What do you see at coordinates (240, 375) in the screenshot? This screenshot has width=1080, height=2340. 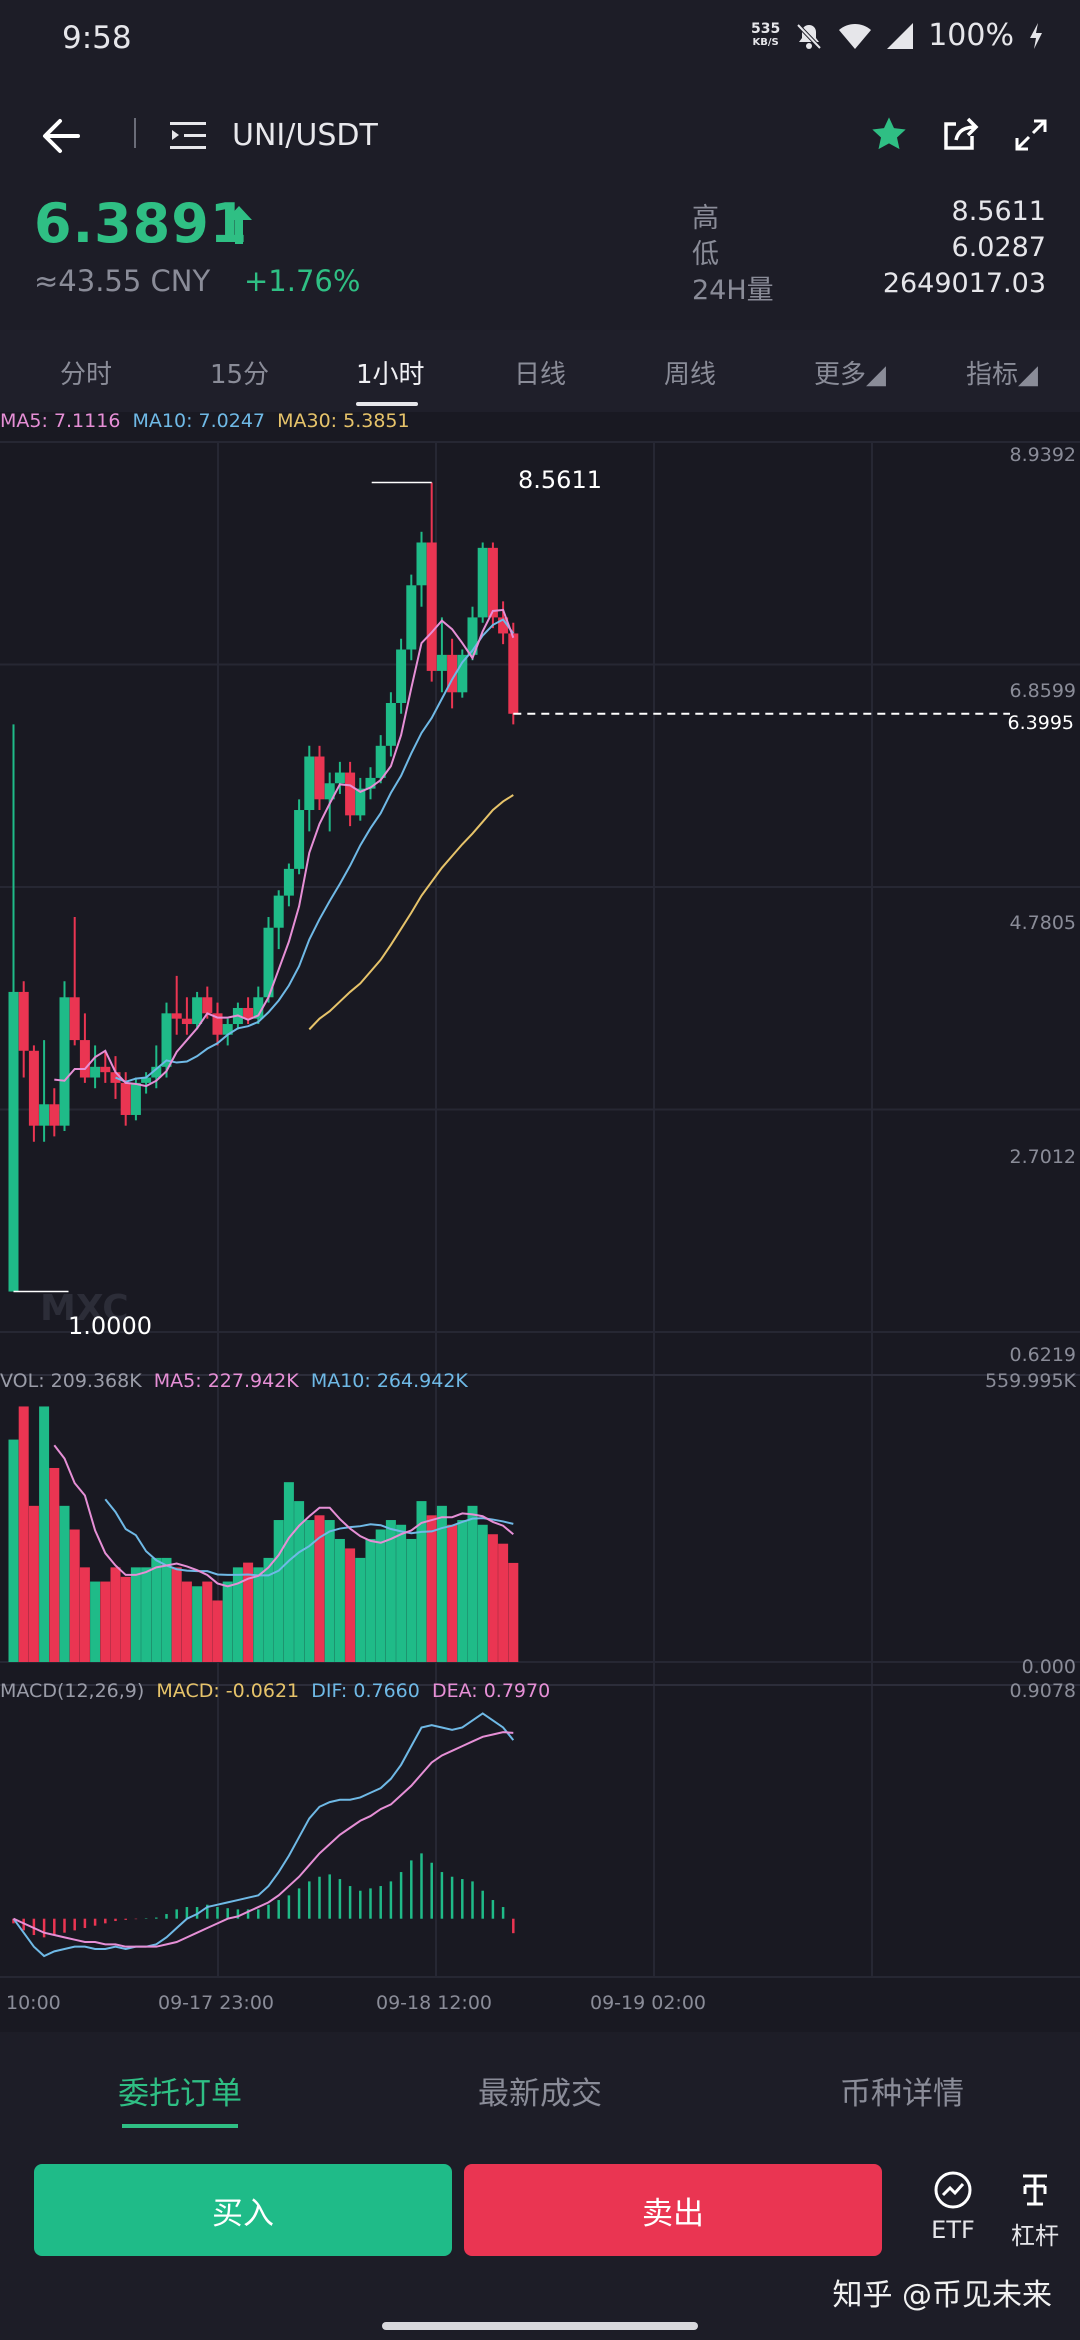 I see `tab-15min: 15分` at bounding box center [240, 375].